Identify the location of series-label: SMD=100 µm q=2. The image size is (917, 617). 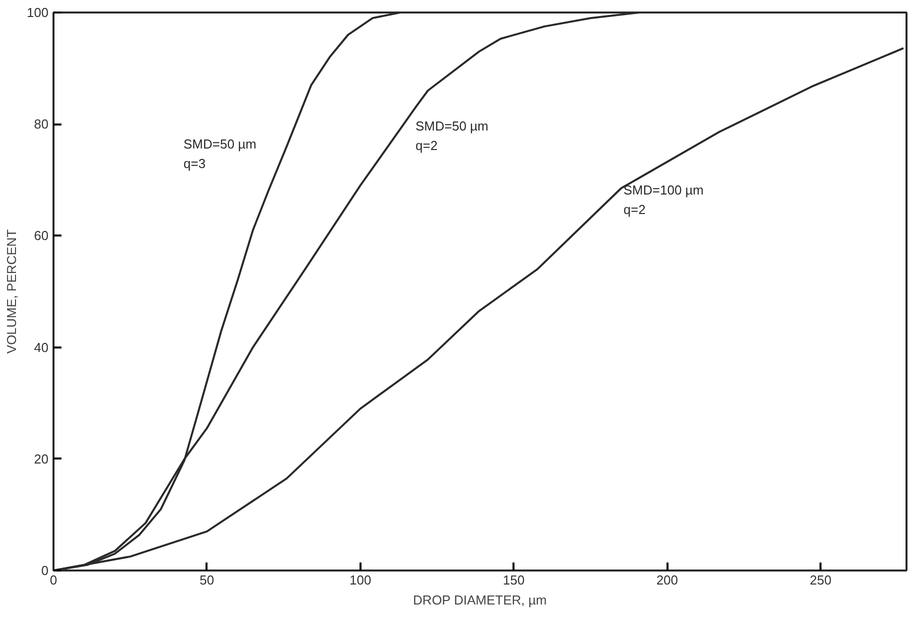
(664, 199).